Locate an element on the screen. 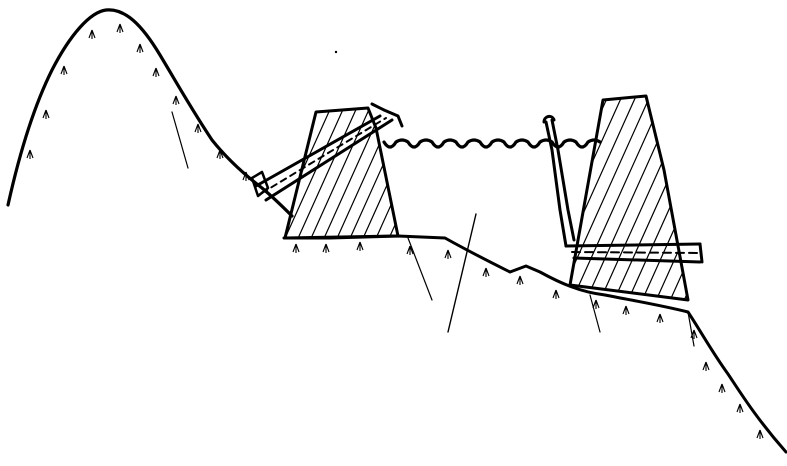 Image resolution: width=787 pixels, height=466 pixels. headrace-pipe is located at coordinates (327, 152).